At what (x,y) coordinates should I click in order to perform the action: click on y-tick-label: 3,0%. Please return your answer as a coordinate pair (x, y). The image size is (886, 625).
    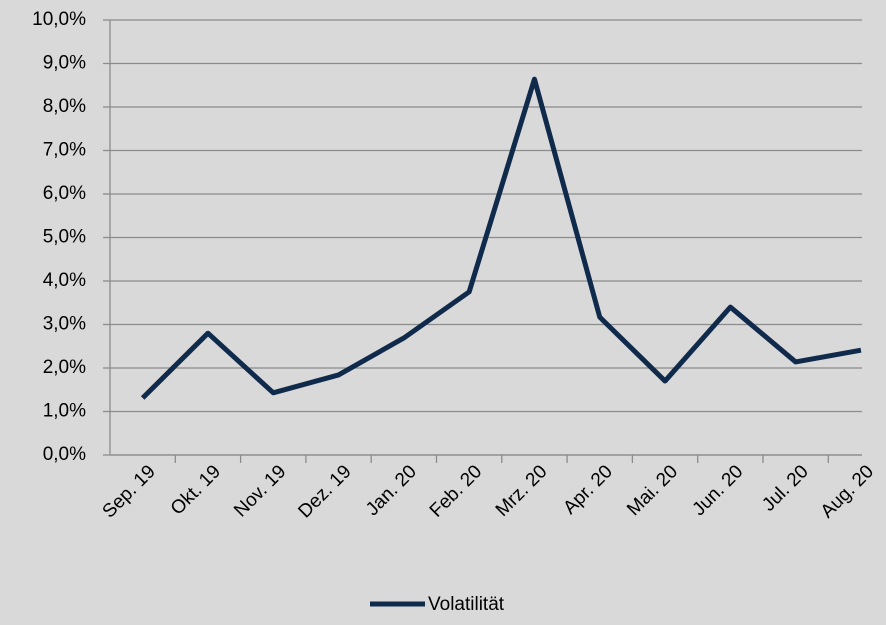
    Looking at the image, I should click on (64, 324).